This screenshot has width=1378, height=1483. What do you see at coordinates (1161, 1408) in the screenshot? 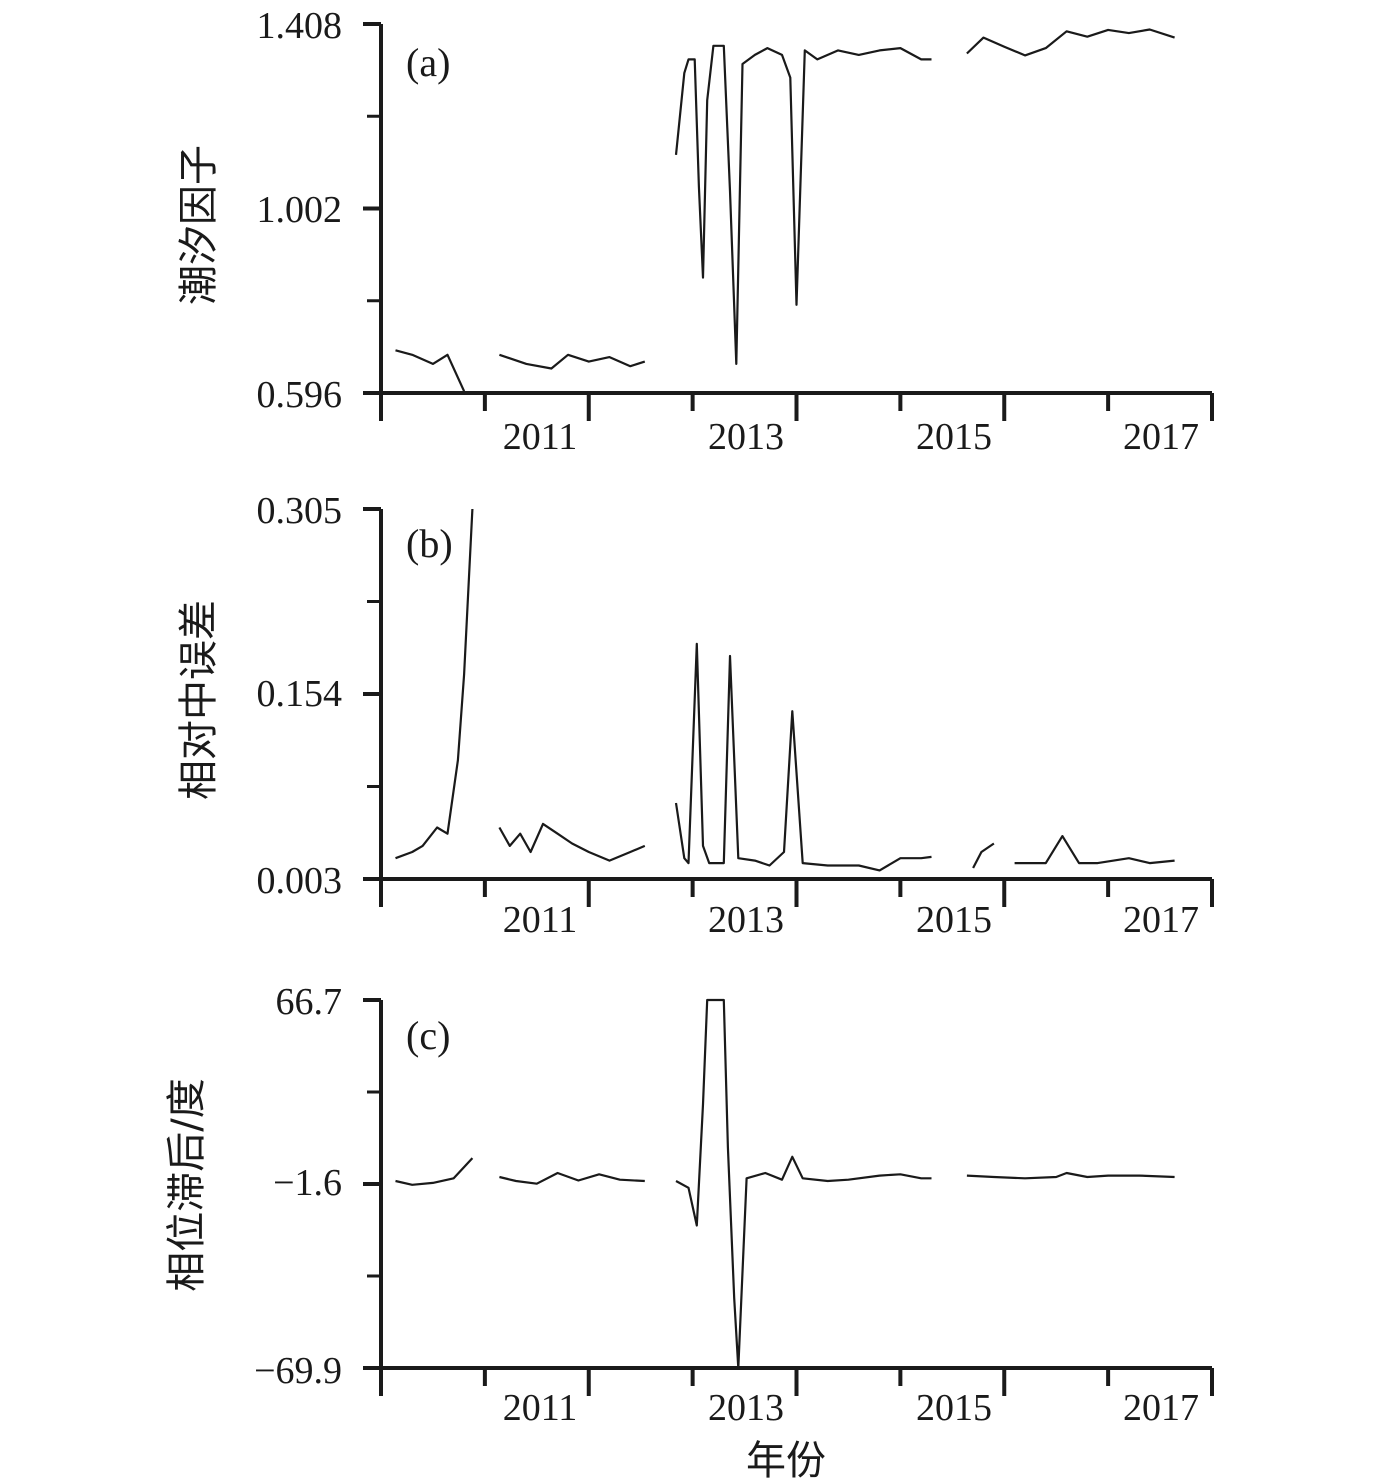
I see `panel-c-xtick-2017: 2017` at bounding box center [1161, 1408].